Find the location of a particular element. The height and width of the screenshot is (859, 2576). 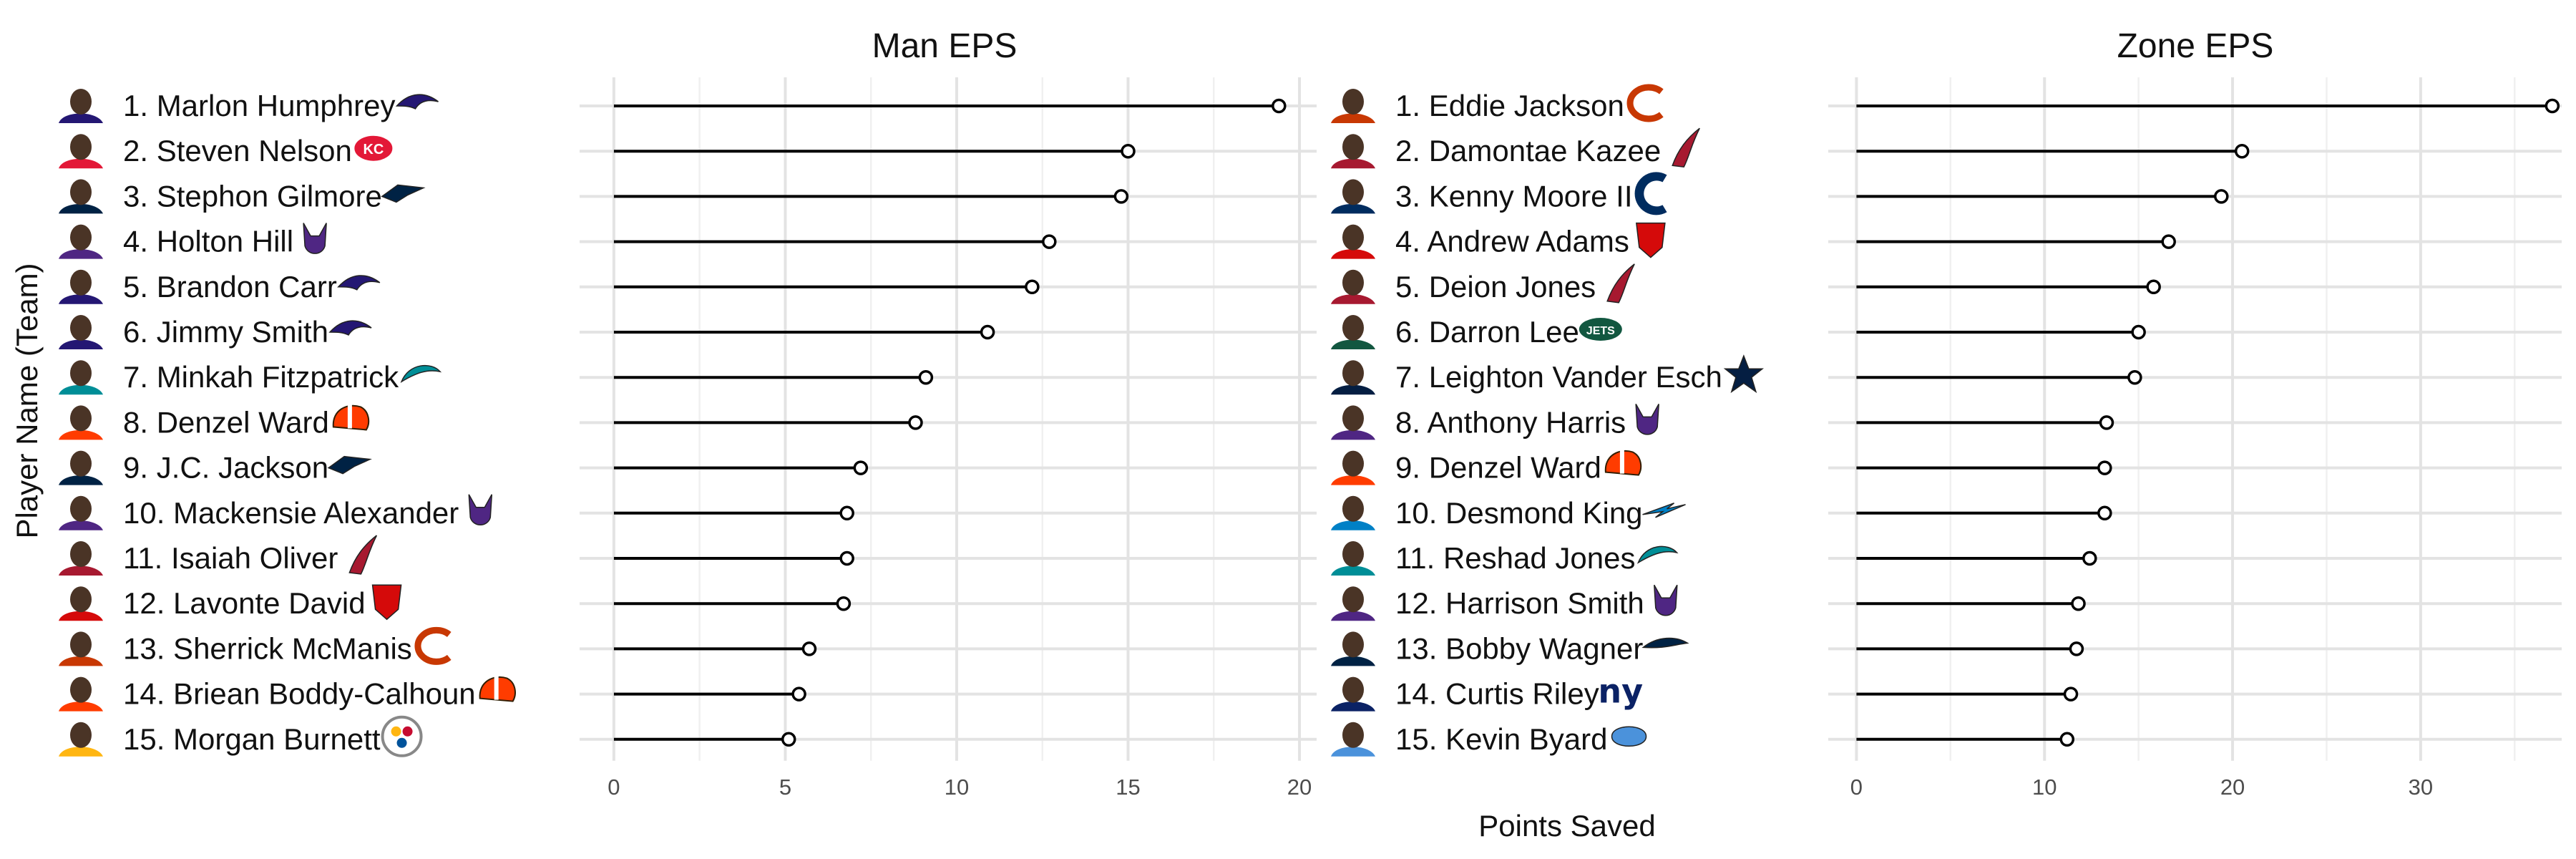

player-label: 3. Stephon Gilmore is located at coordinates (252, 196).